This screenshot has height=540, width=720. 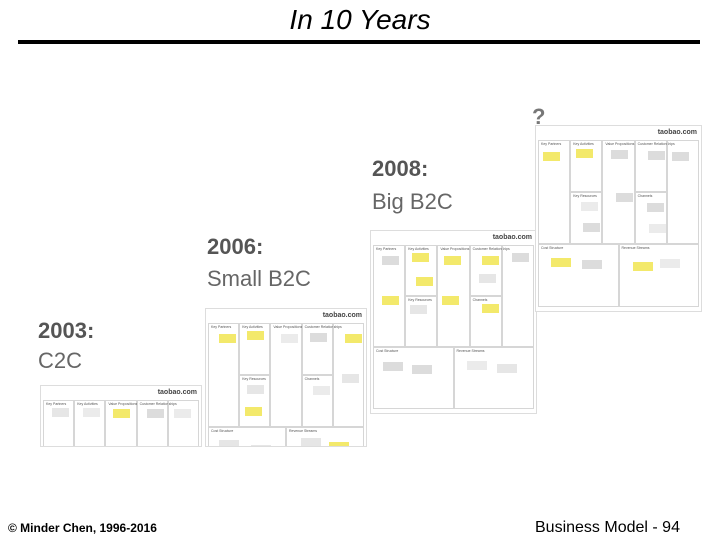 What do you see at coordinates (539, 116) in the screenshot?
I see `stage-year: ?` at bounding box center [539, 116].